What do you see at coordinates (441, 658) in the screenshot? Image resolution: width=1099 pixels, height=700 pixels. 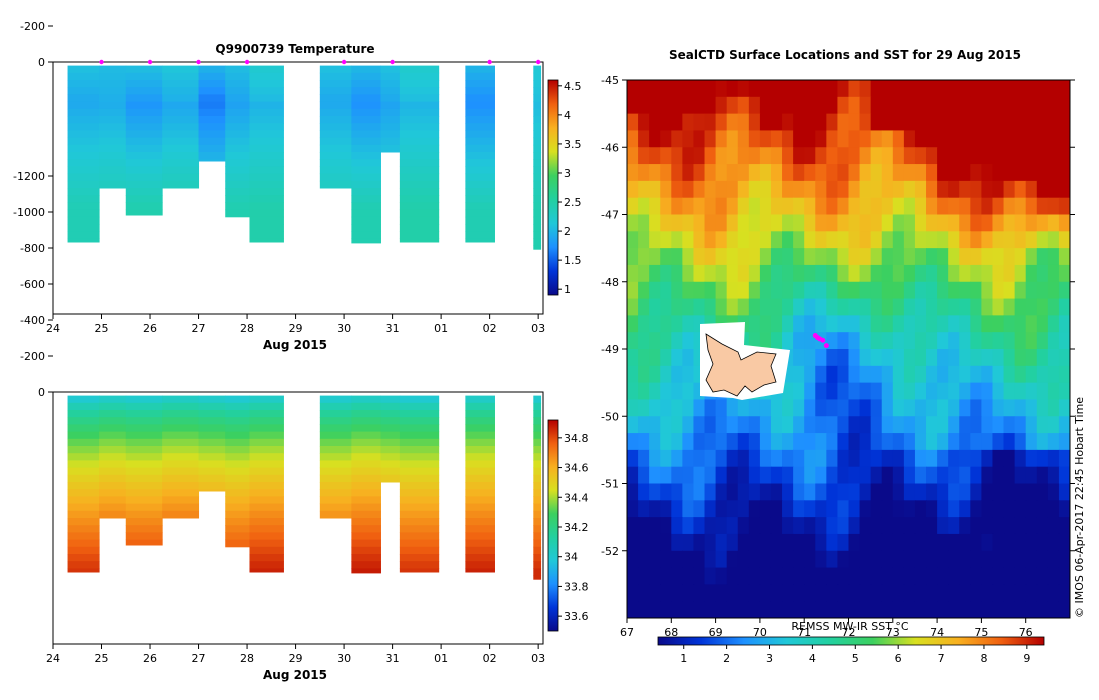 I see `x-tick-label: 01` at bounding box center [441, 658].